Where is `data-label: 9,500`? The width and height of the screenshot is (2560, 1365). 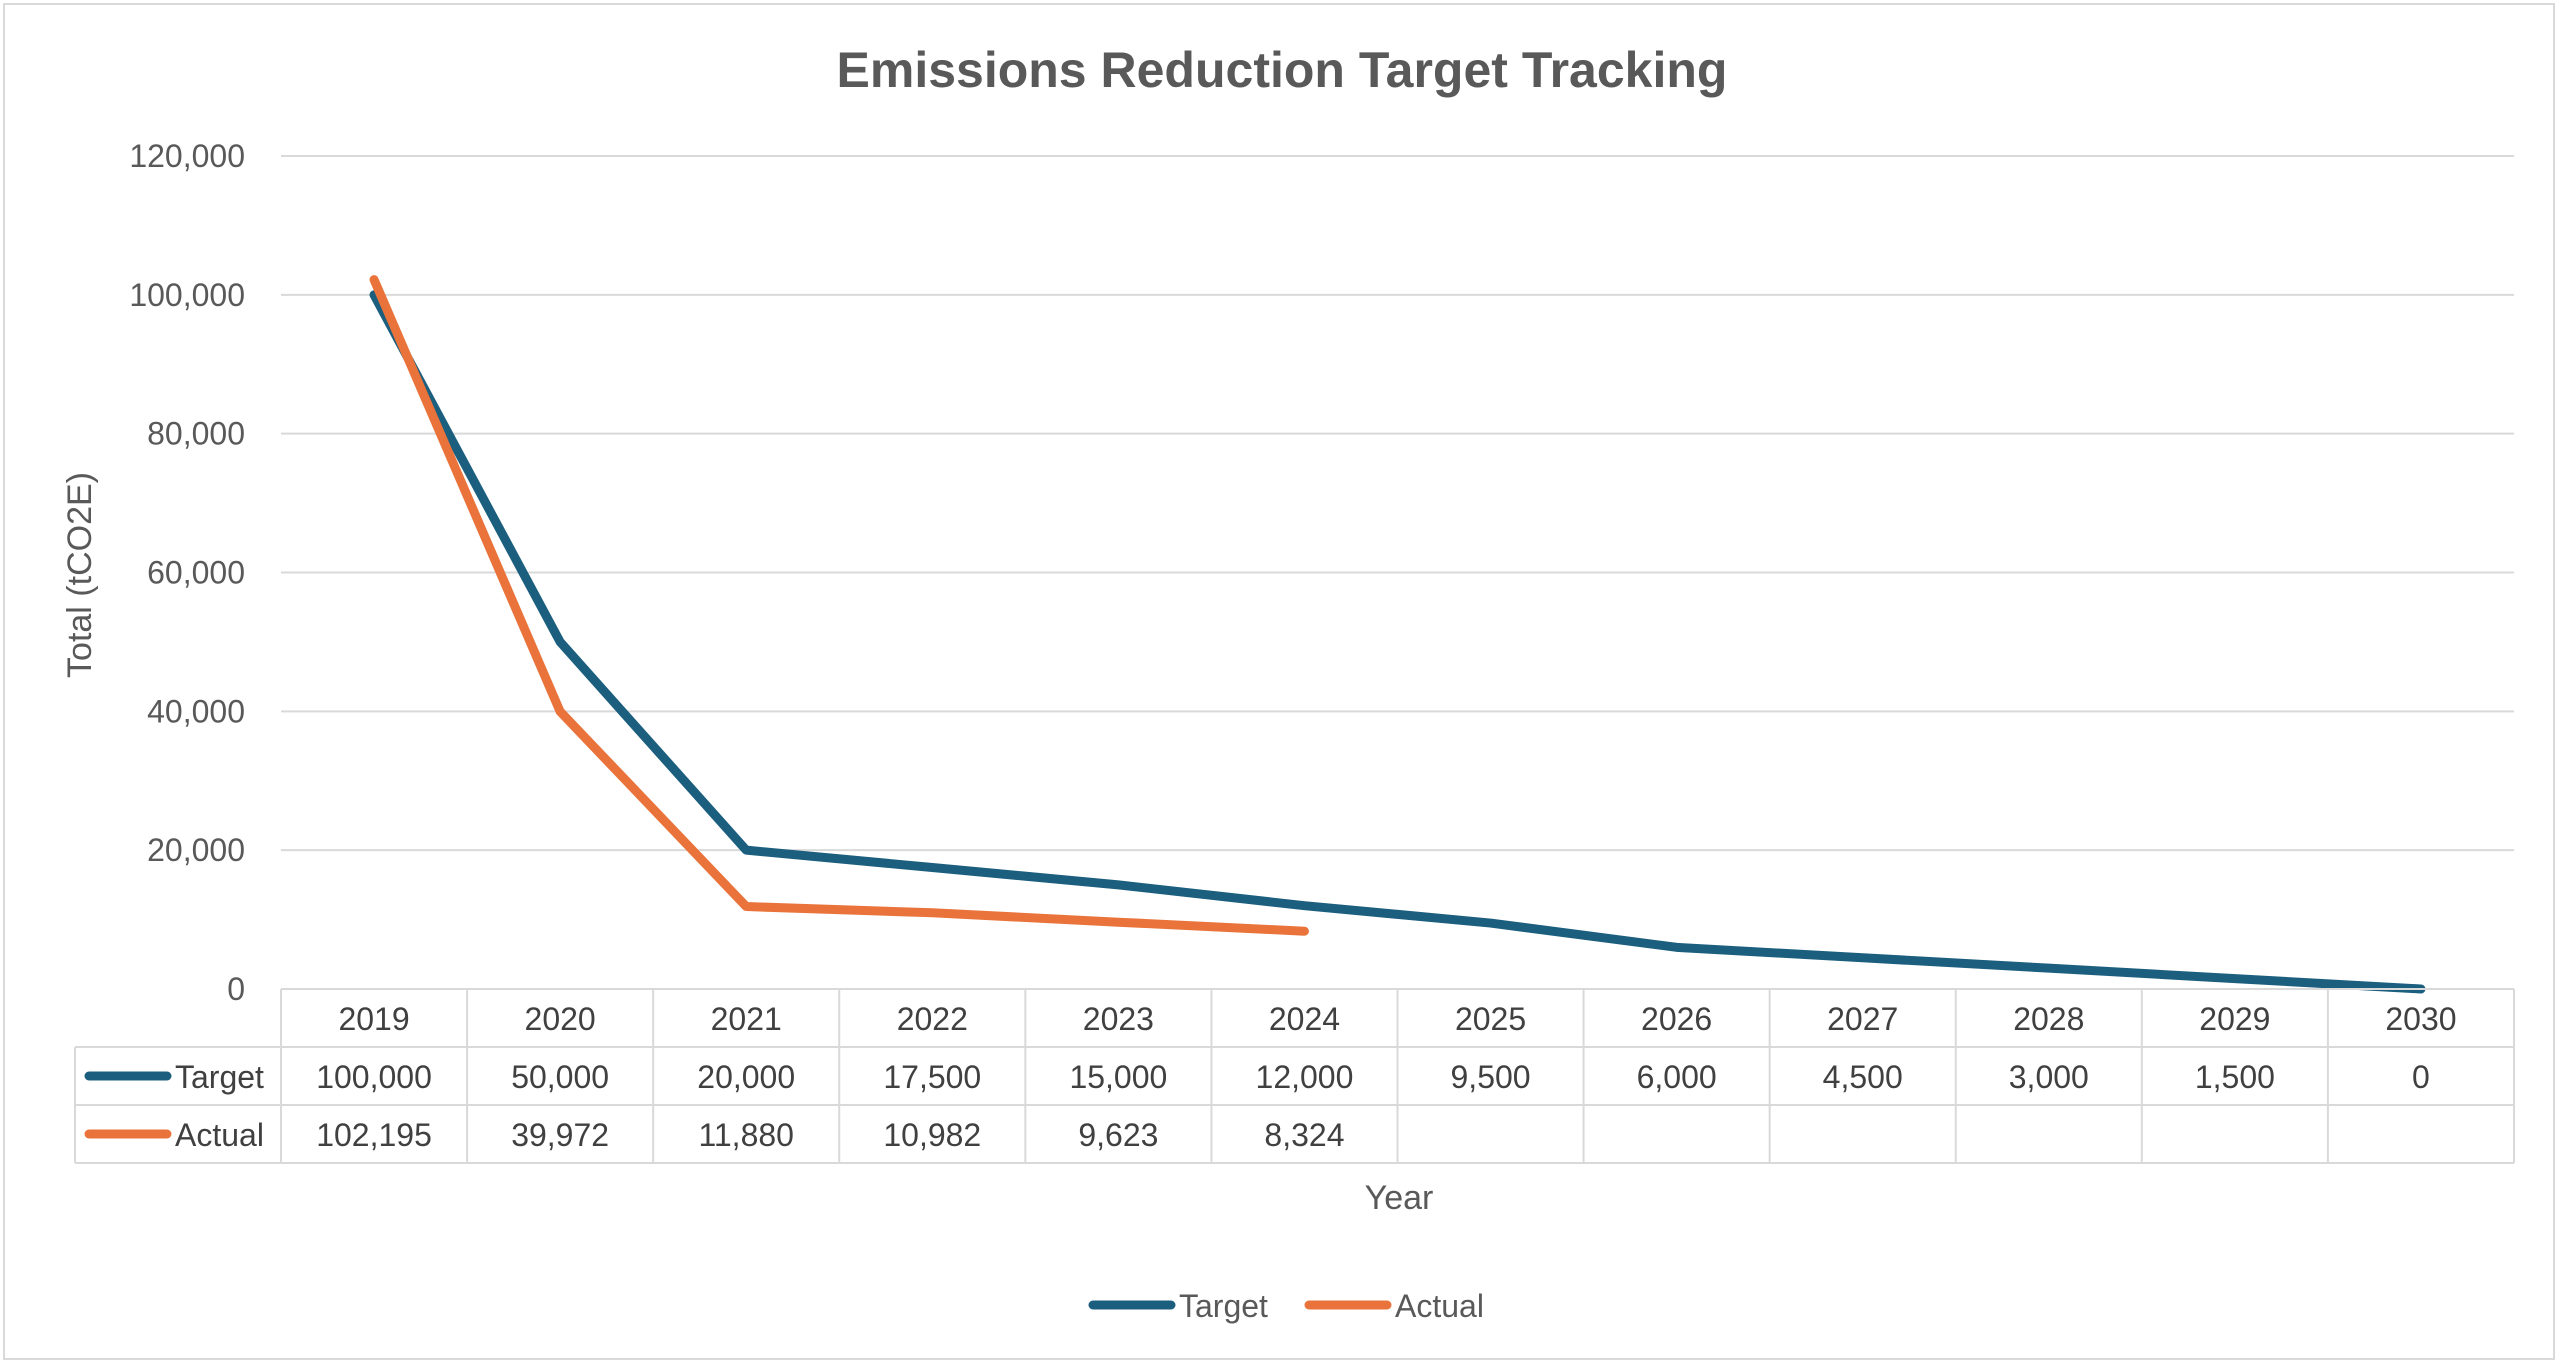 data-label: 9,500 is located at coordinates (1491, 1077).